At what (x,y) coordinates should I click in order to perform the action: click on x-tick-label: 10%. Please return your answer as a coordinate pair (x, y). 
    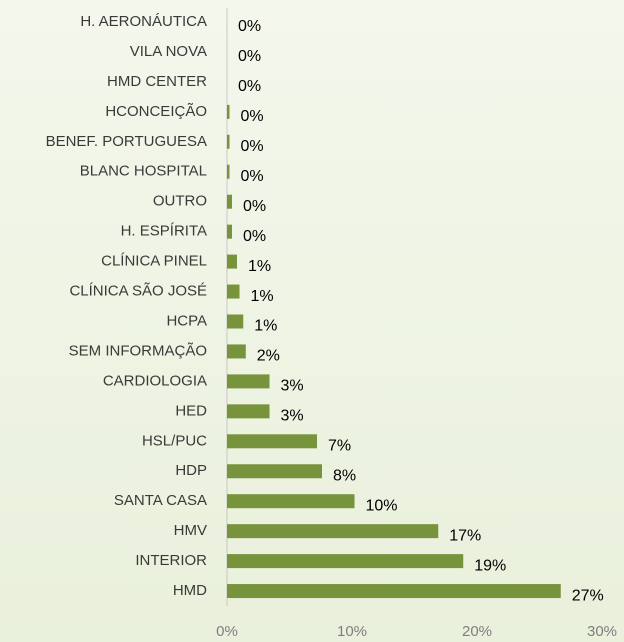
    Looking at the image, I should click on (352, 631).